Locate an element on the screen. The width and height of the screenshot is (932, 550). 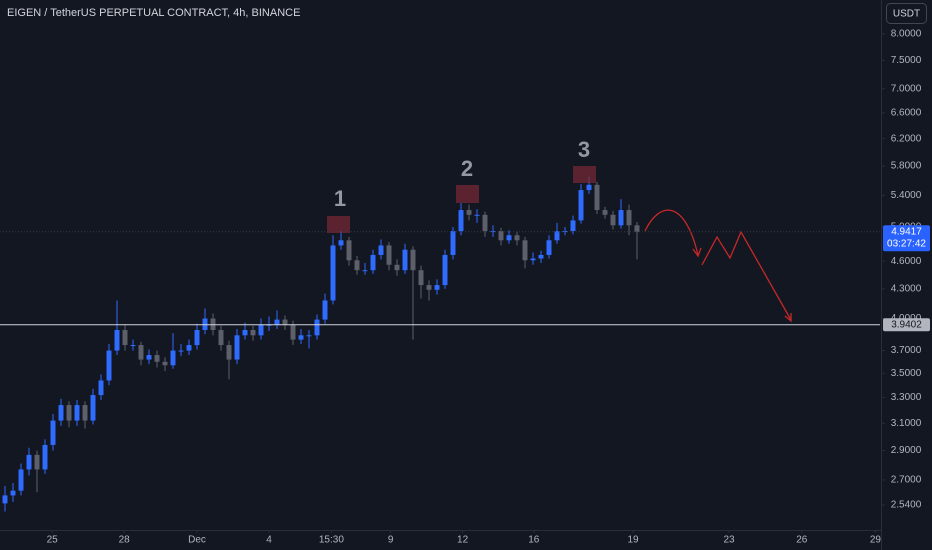
x-tick-label: 12 is located at coordinates (463, 540).